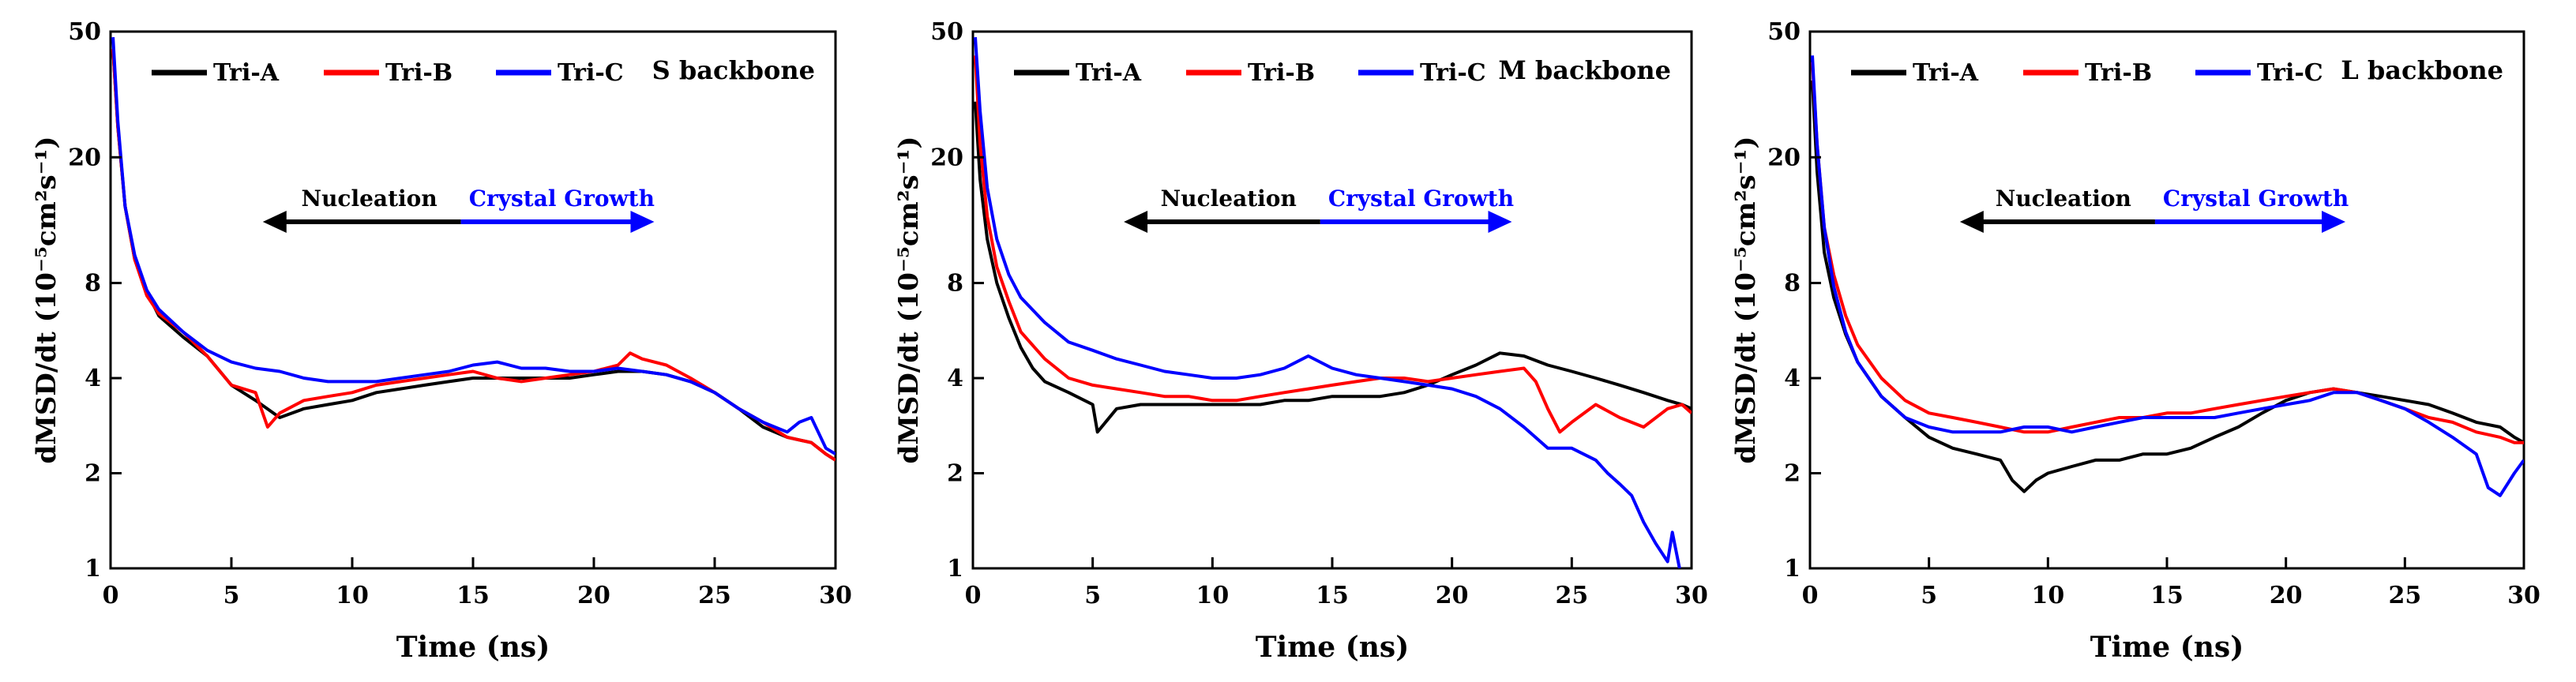 The height and width of the screenshot is (682, 2576). What do you see at coordinates (1584, 70) in the screenshot?
I see `backbone-label: M backbone` at bounding box center [1584, 70].